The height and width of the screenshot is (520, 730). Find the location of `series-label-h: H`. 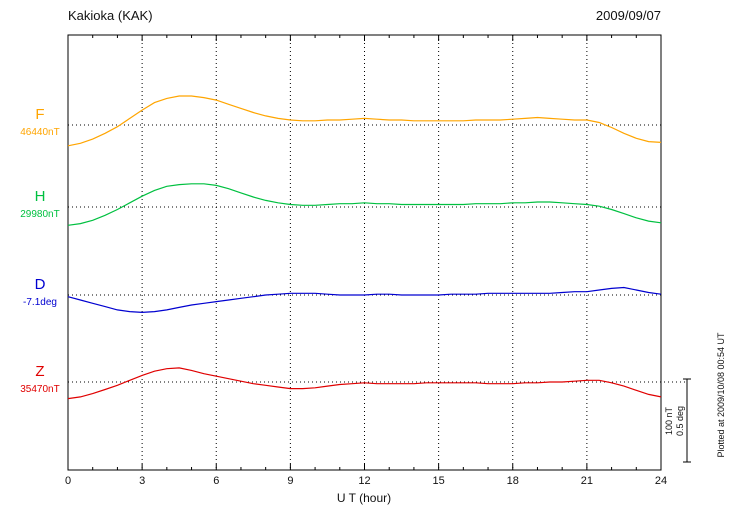

series-label-h: H is located at coordinates (40, 196).